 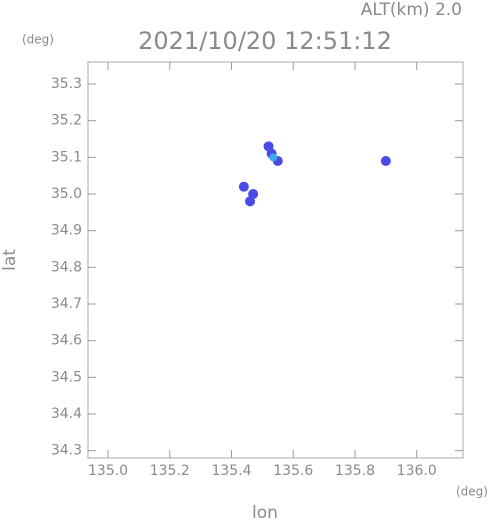 What do you see at coordinates (66, 157) in the screenshot?
I see `y-tick-label: 35.1` at bounding box center [66, 157].